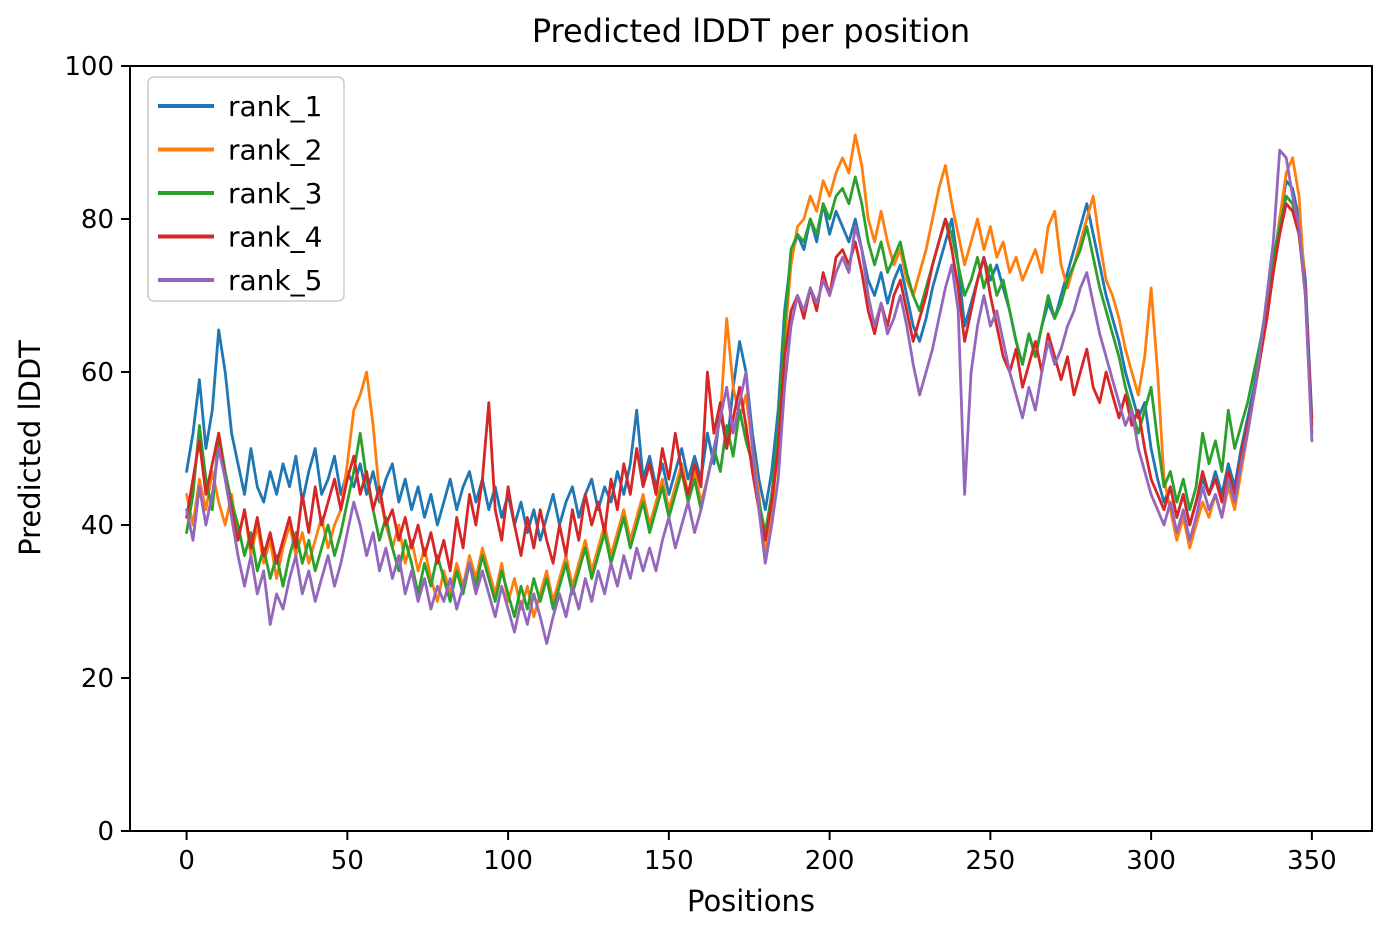 The width and height of the screenshot is (1391, 943). Describe the element at coordinates (275, 106) in the screenshot. I see `legend-label-rank_1: rank_1` at that location.